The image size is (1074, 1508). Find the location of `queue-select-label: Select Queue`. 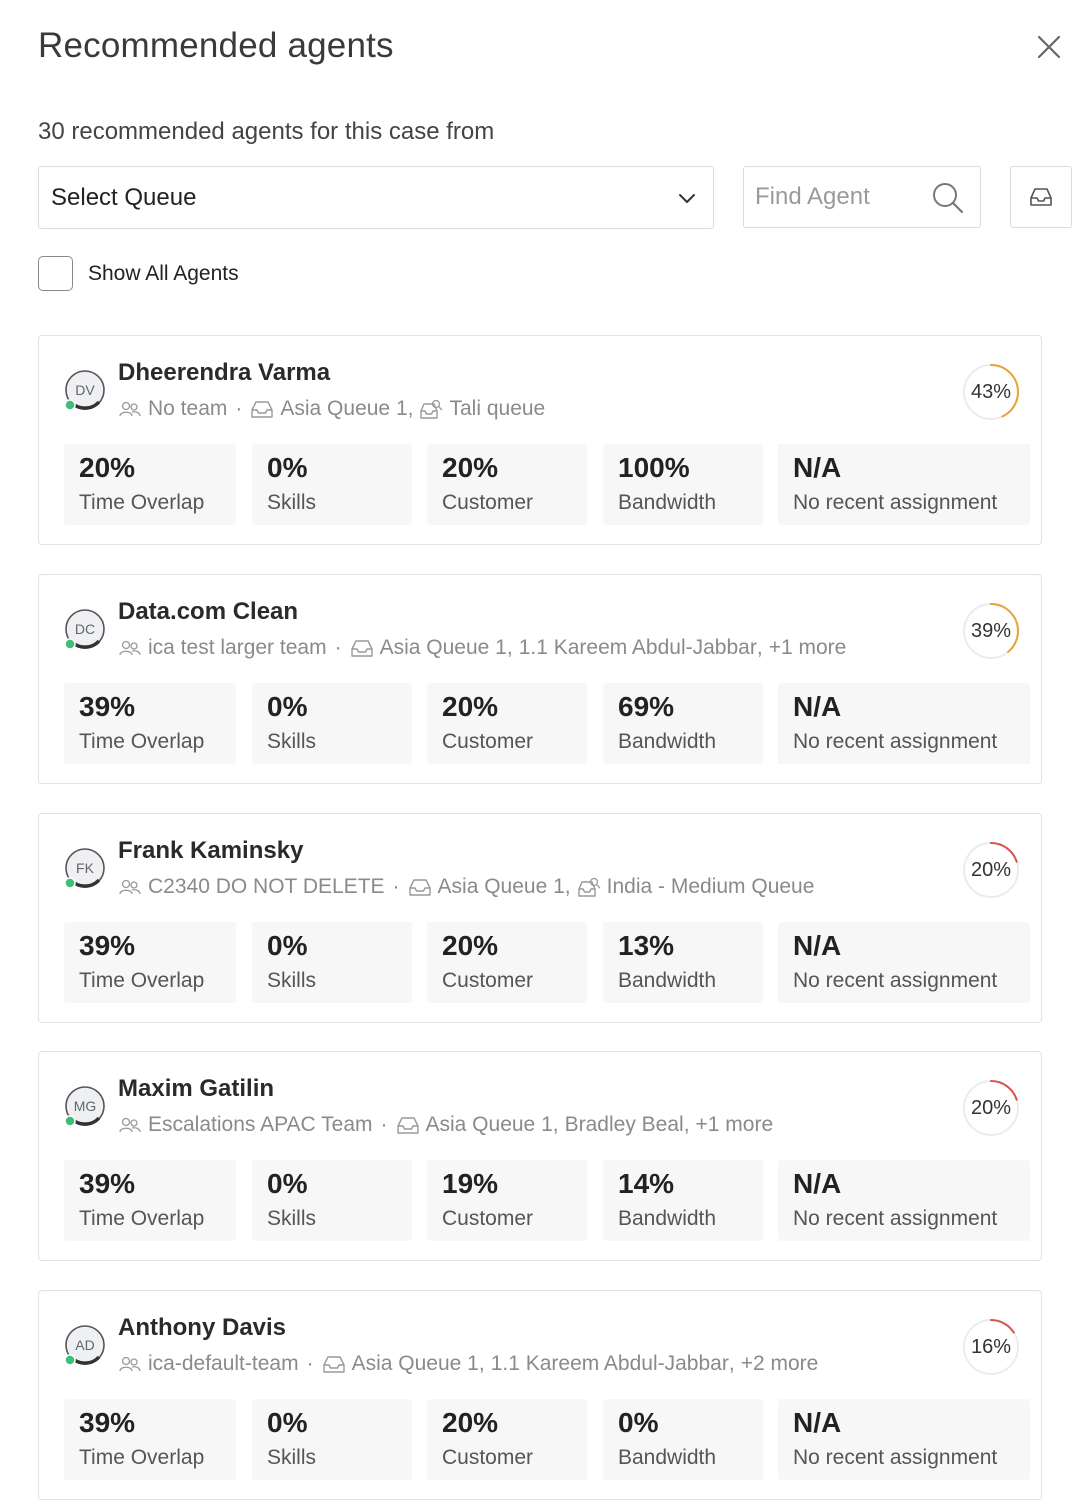

queue-select-label: Select Queue is located at coordinates (124, 197).